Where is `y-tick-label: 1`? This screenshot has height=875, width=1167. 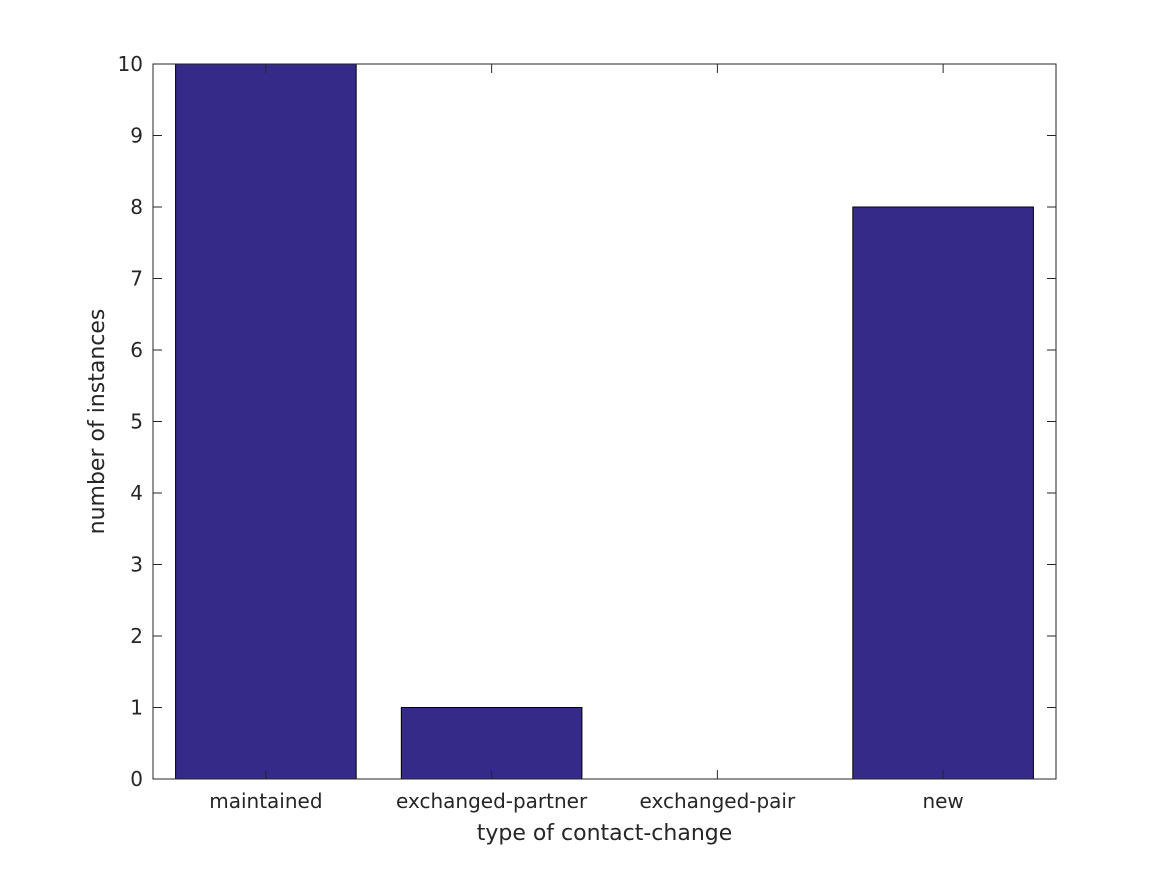 y-tick-label: 1 is located at coordinates (136, 708).